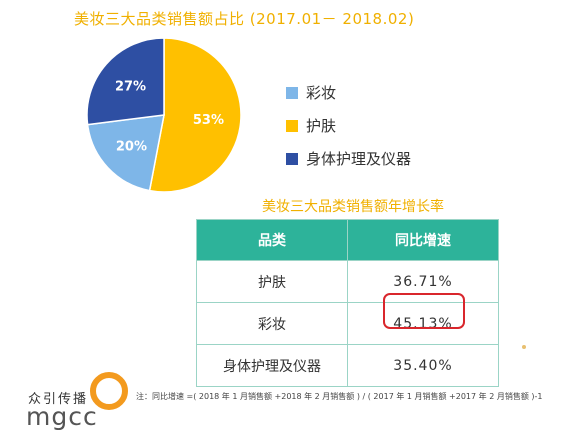 The image size is (570, 435). I want to click on pie-slice-bodycare, so click(125, 81).